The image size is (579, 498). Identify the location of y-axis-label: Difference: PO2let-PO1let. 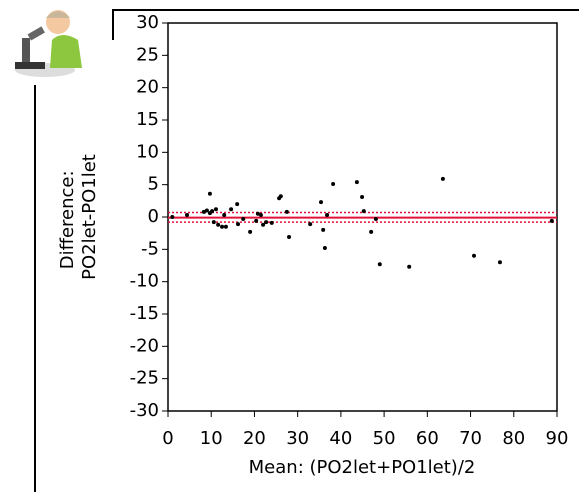
(78, 217).